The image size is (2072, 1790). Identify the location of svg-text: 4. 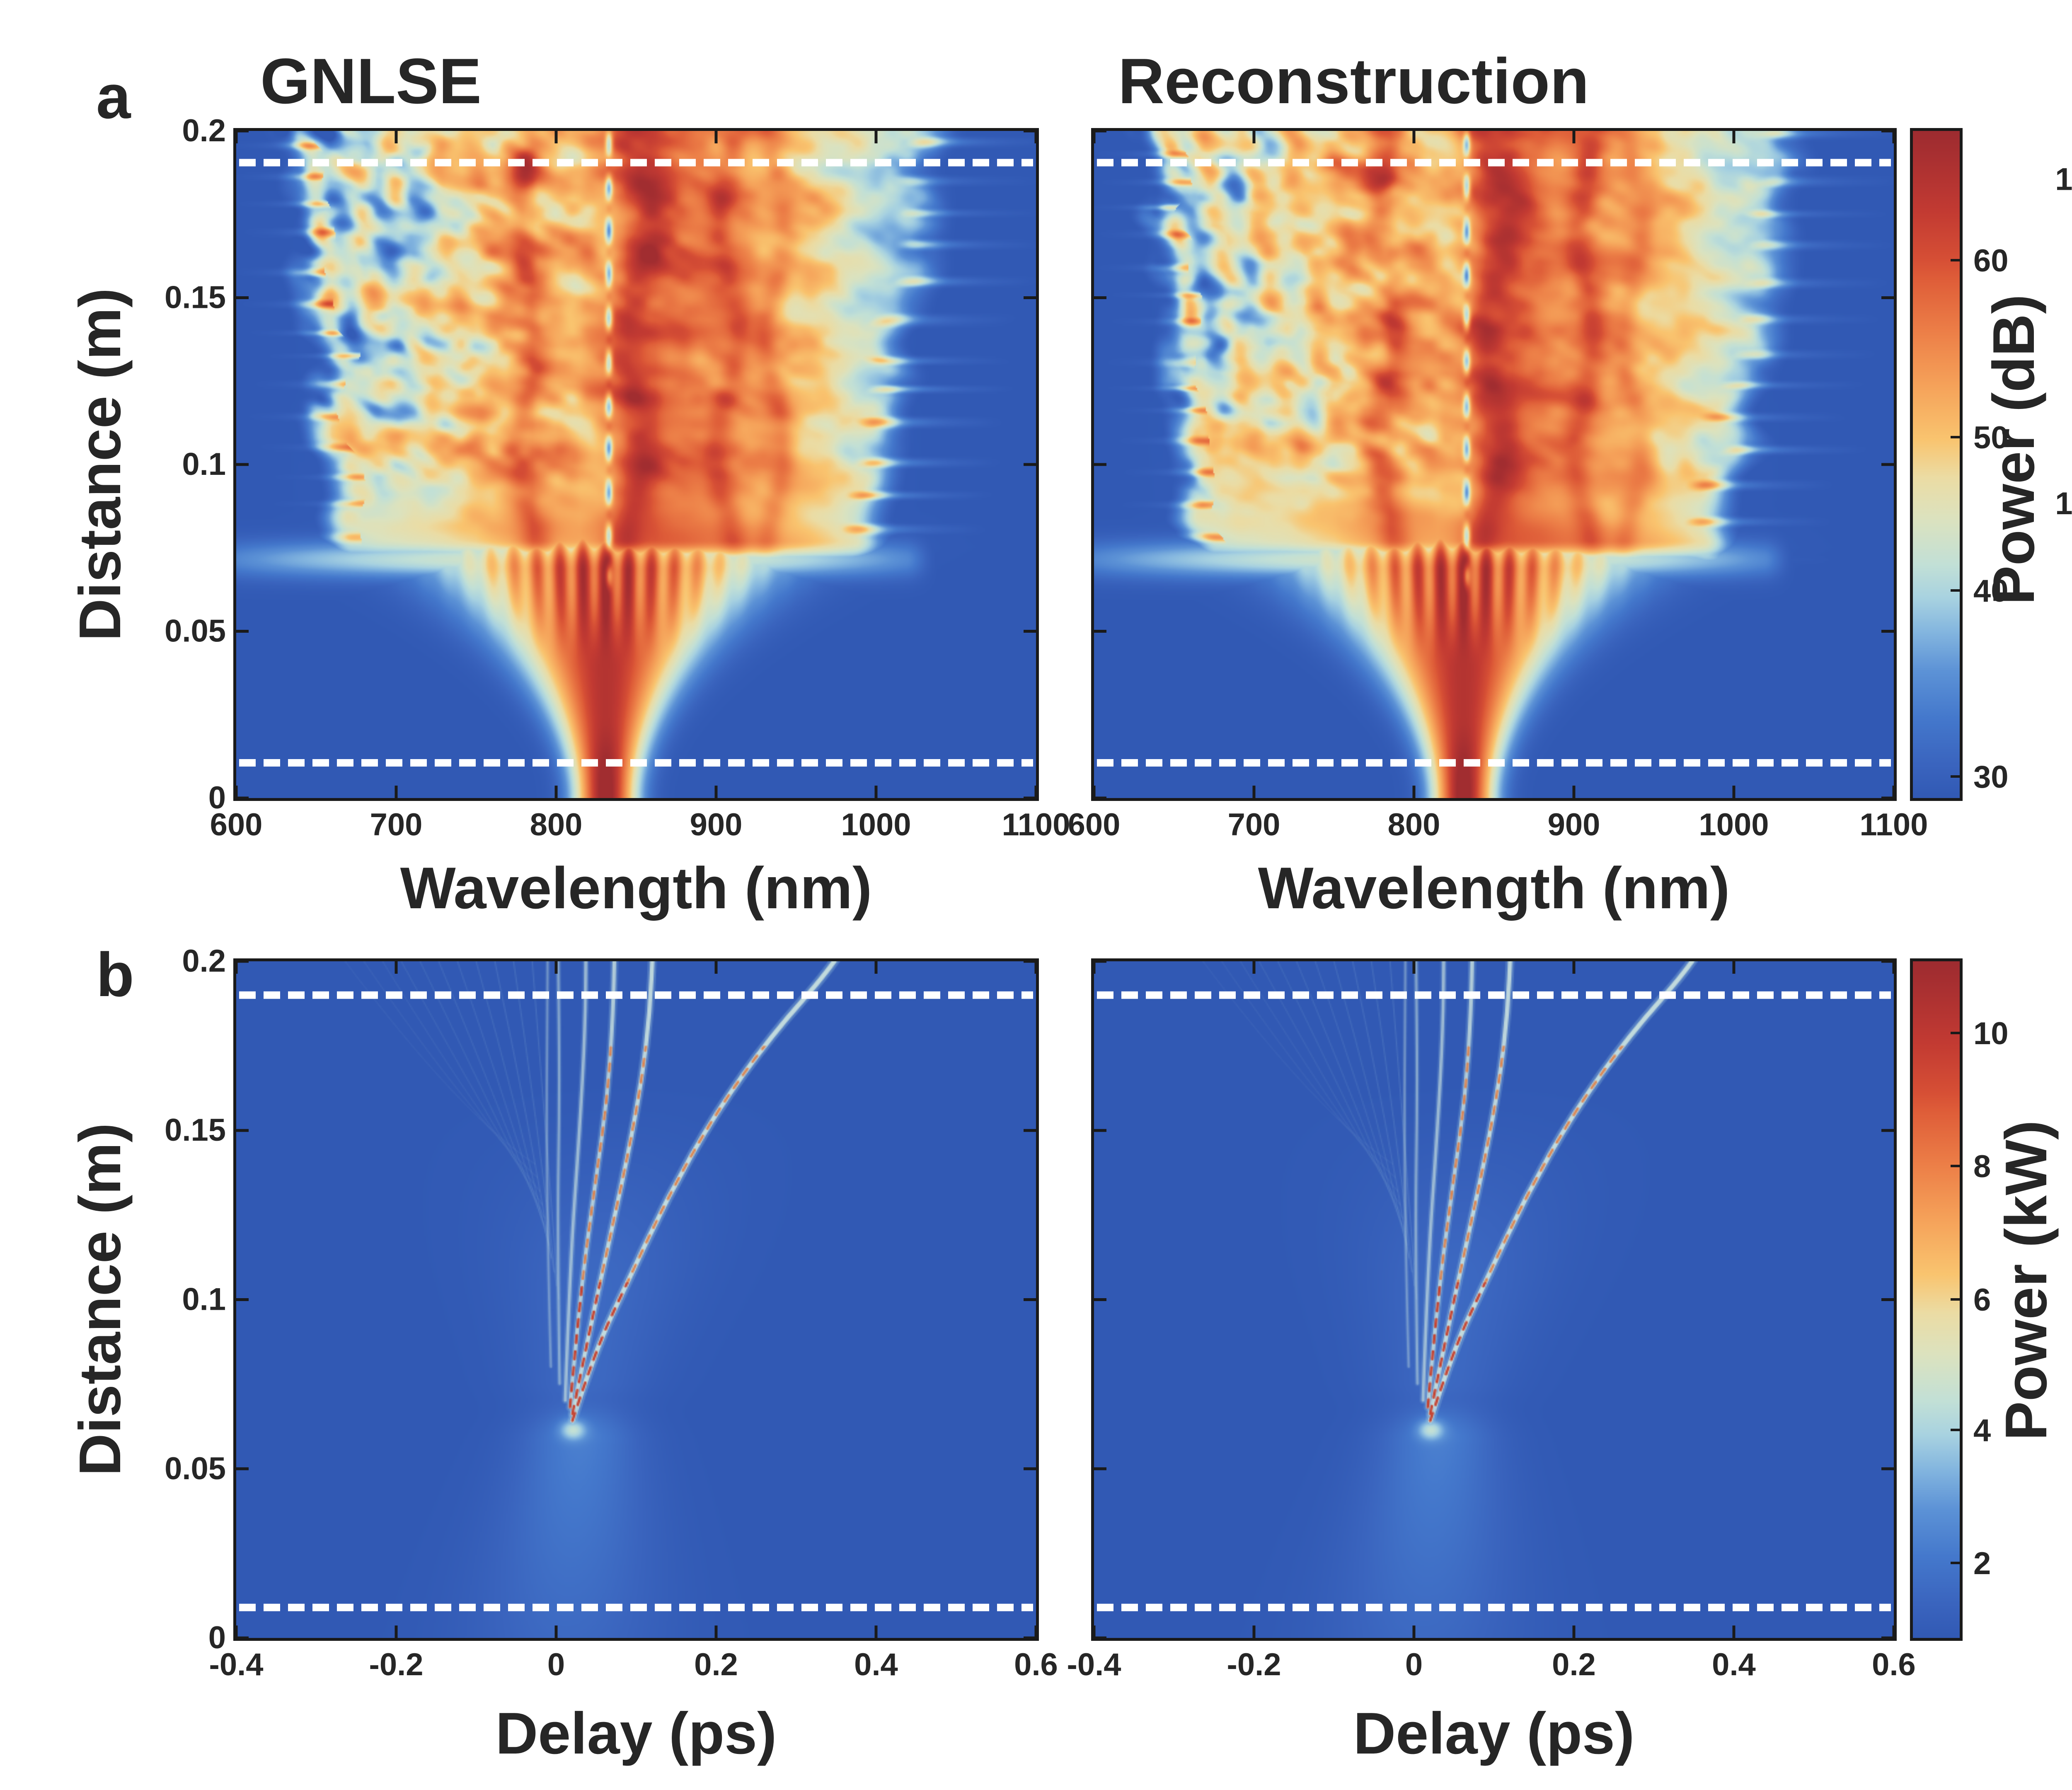
(1982, 1431).